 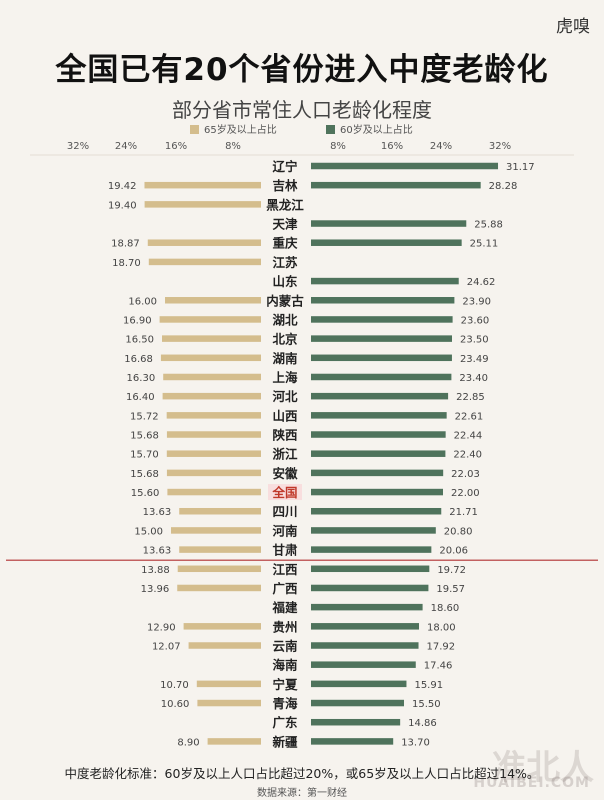 What do you see at coordinates (531, 783) in the screenshot?
I see `watermark-sub: HUAIBEI.COM` at bounding box center [531, 783].